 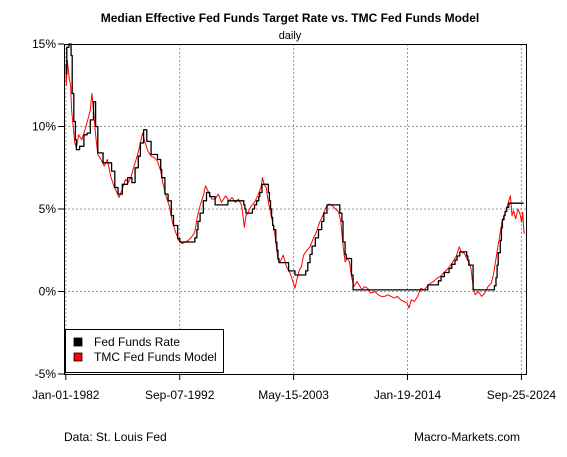 I want to click on x-tick-label: May-15-2003, so click(x=293, y=395).